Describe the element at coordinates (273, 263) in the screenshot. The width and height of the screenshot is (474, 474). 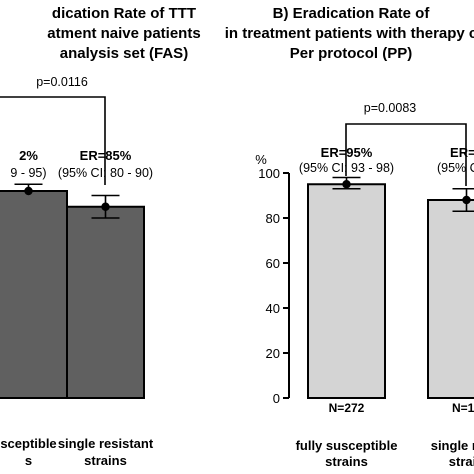
I see `y-tick-label: 60` at that location.